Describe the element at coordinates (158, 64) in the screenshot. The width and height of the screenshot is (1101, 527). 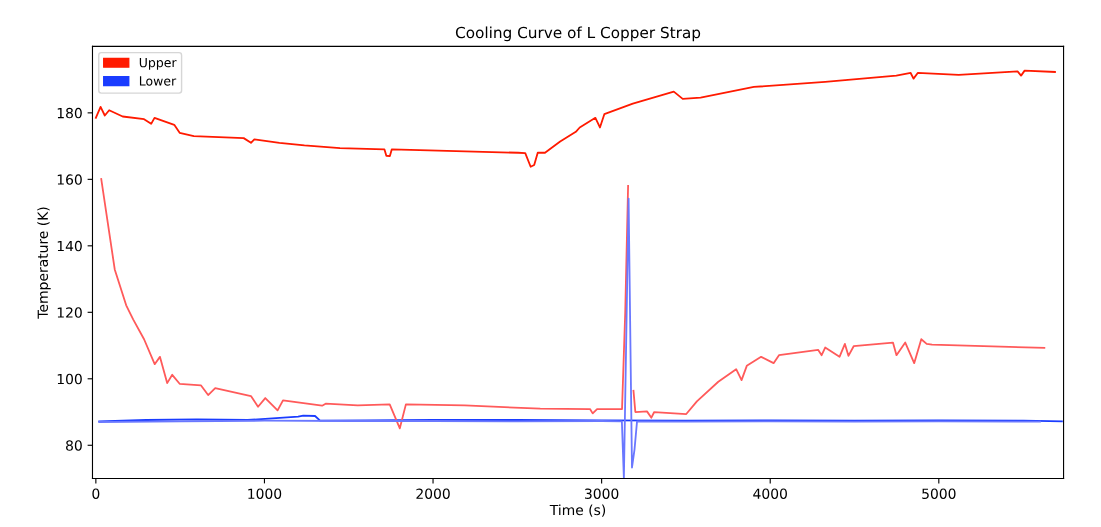
I see `legend-label: Upper` at that location.